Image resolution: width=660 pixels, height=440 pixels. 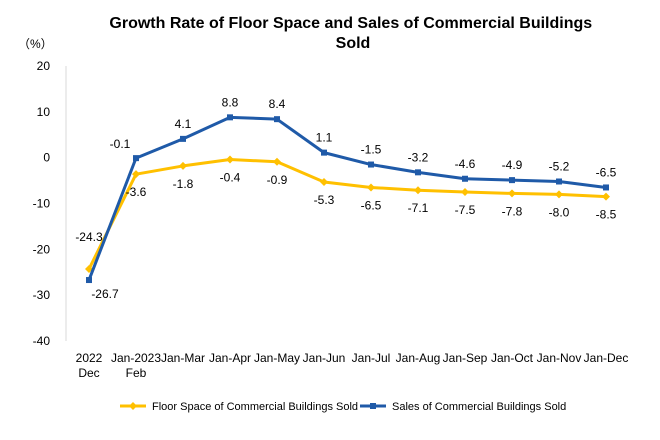 I want to click on x-tick-label: Jan-Jun, so click(x=324, y=358).